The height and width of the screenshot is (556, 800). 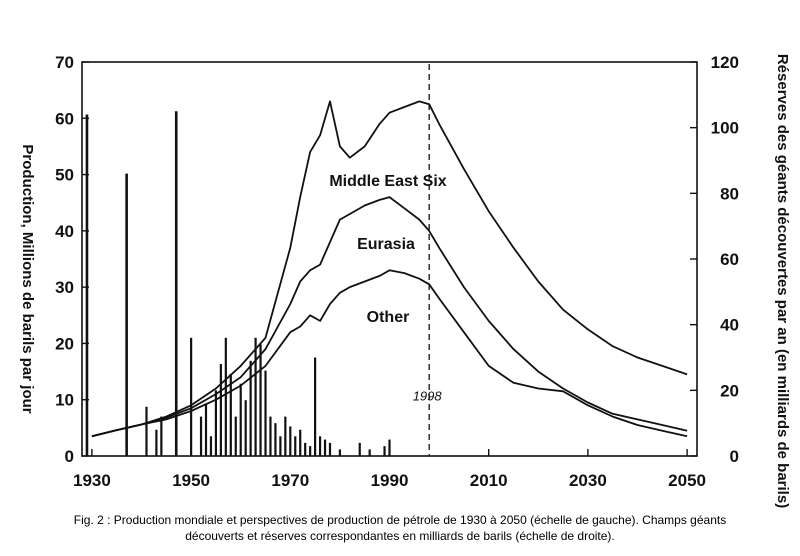 I want to click on x-tick-label: 2050, so click(x=687, y=480).